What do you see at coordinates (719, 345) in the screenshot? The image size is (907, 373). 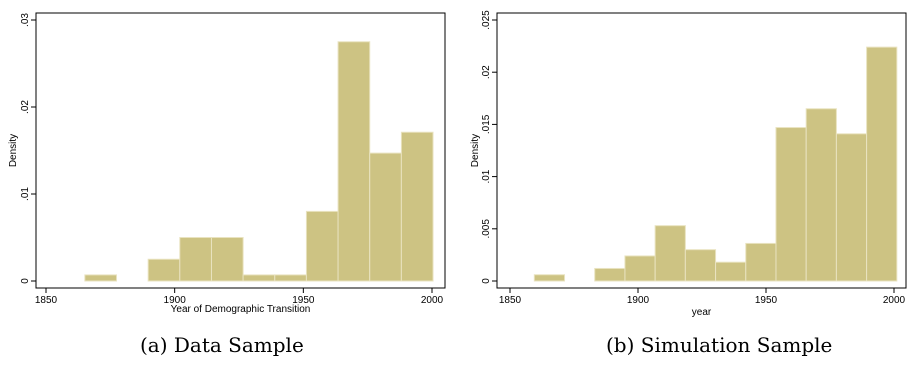 I see `caption-simulation-sample: (b) Simulation Sample` at bounding box center [719, 345].